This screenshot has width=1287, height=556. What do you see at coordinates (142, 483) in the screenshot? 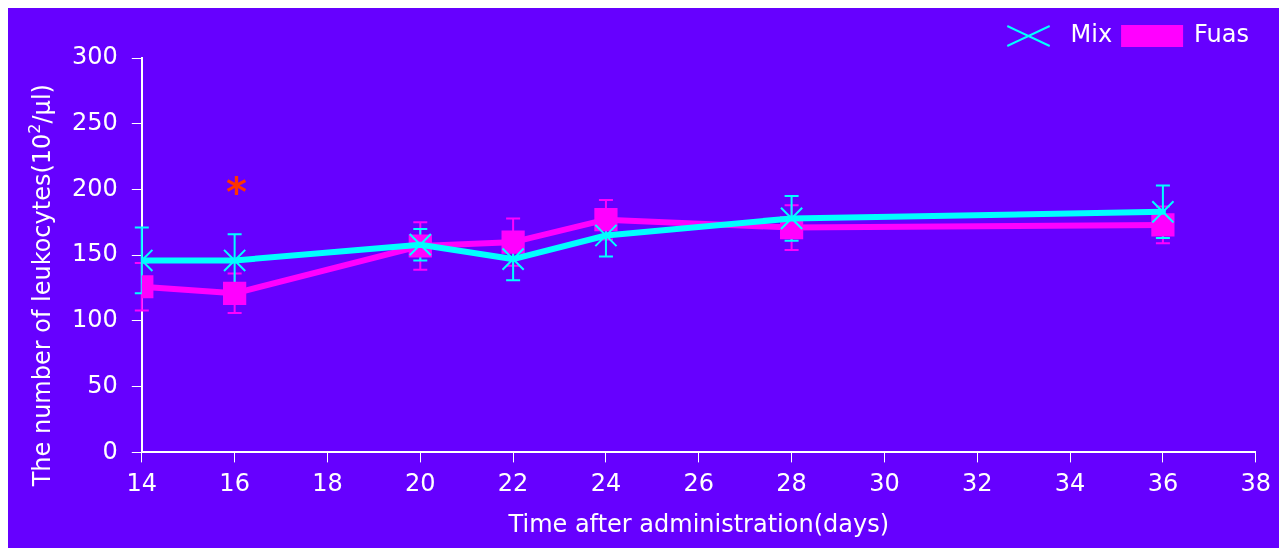
I see `x-tick-label: 14` at bounding box center [142, 483].